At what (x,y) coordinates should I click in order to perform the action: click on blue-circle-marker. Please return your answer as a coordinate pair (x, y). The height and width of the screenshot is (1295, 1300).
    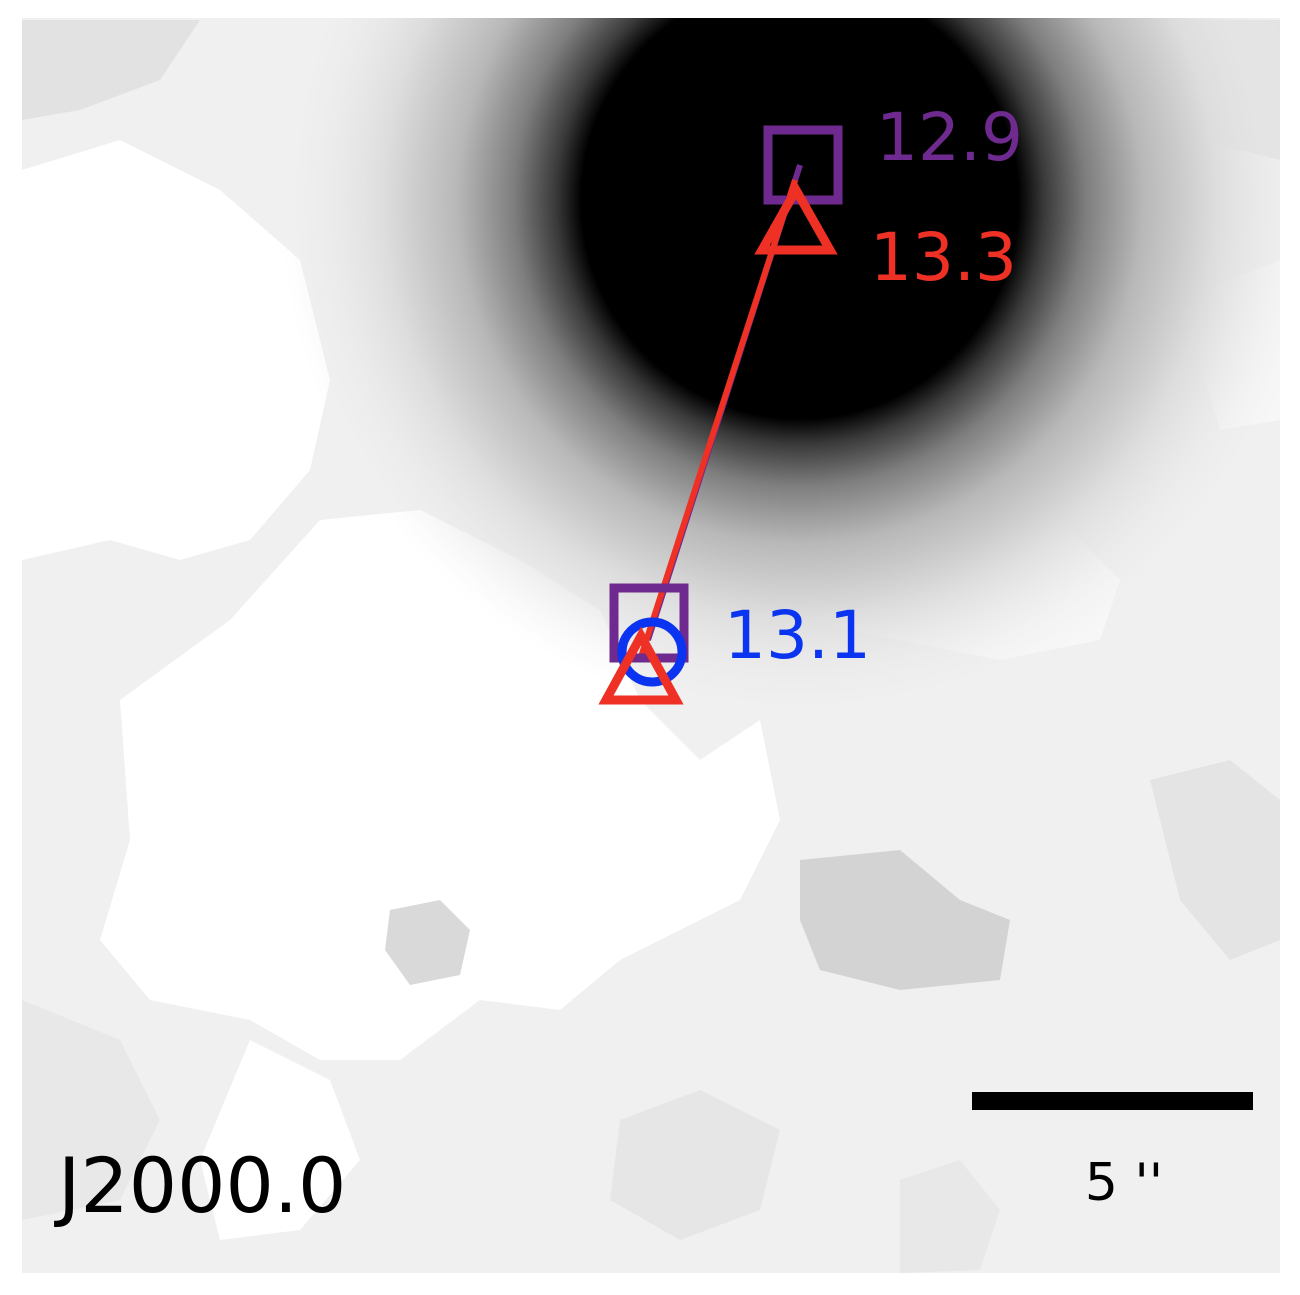
    Looking at the image, I should click on (652, 652).